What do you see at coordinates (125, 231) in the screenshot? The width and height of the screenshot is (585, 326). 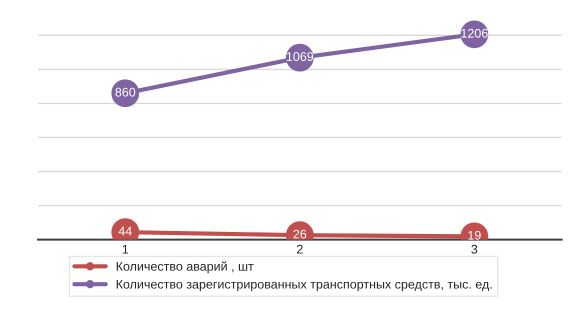 I see `data-label: 44` at bounding box center [125, 231].